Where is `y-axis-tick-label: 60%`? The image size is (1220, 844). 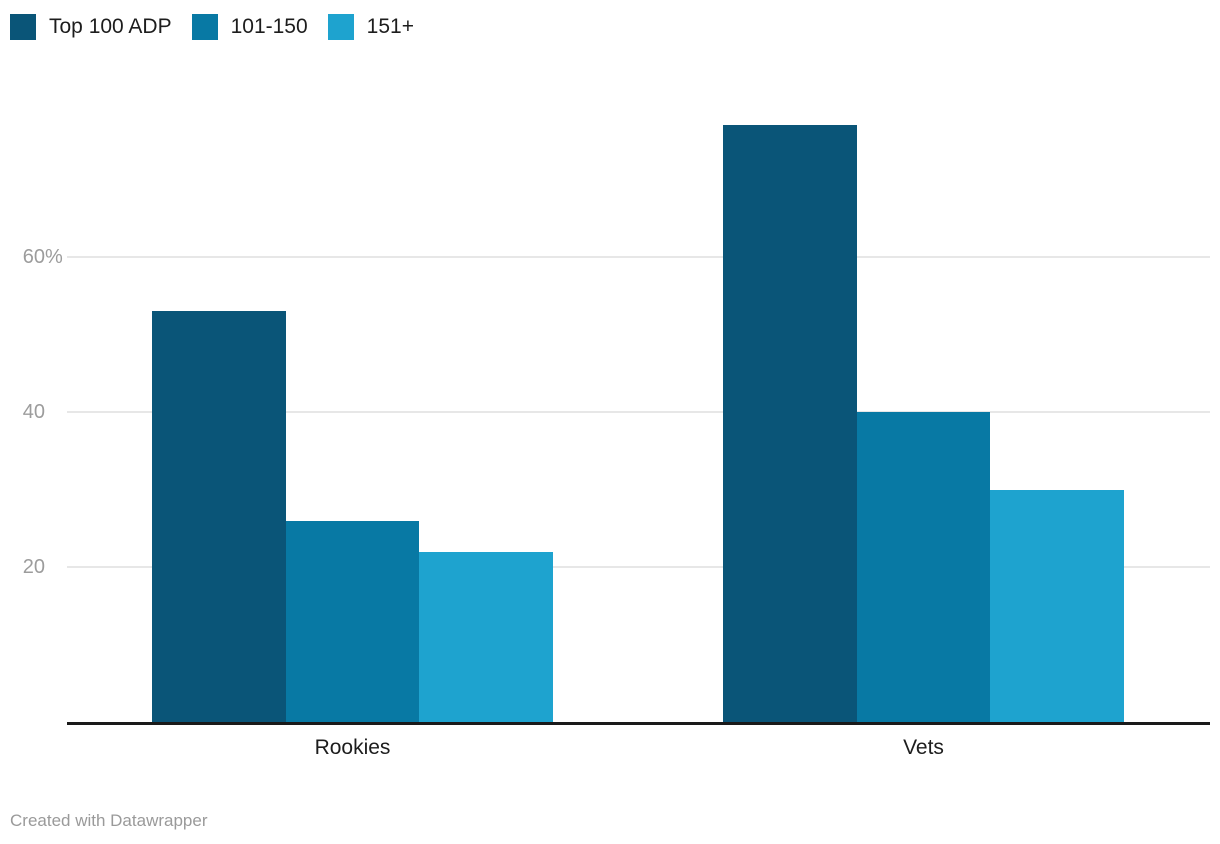
y-axis-tick-label: 60% is located at coordinates (31, 257).